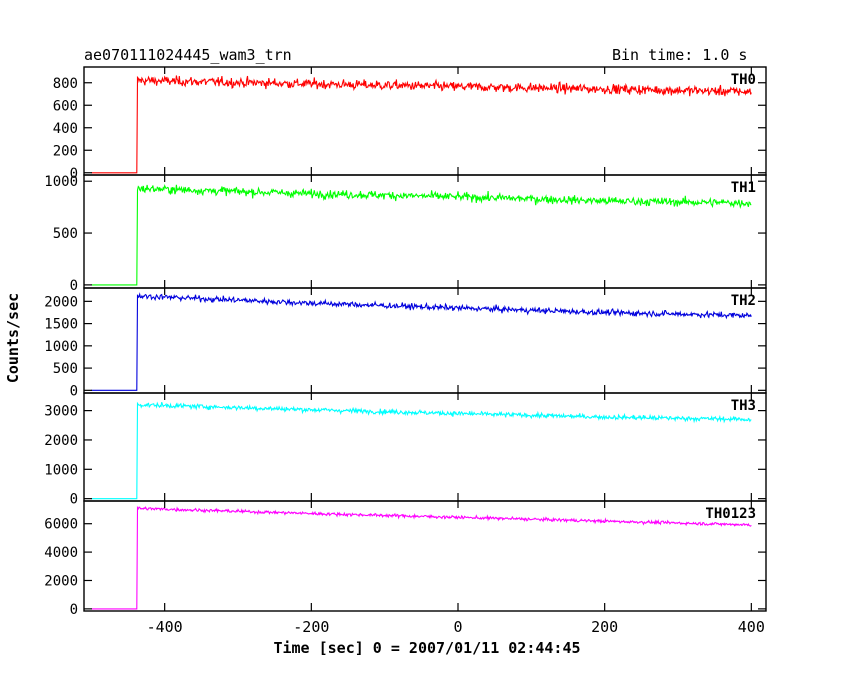  I want to click on y-tick-label: 600, so click(65, 106).